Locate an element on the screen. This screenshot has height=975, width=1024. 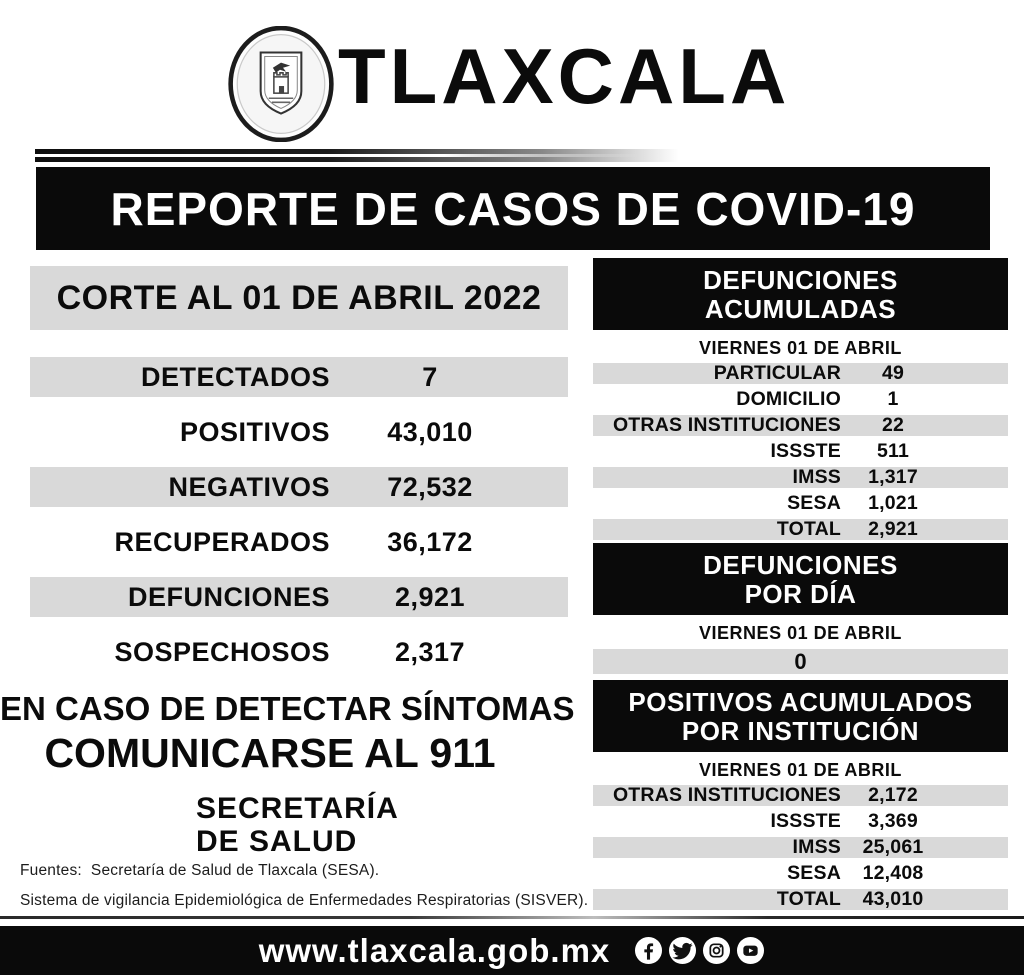
row-value: 22 is located at coordinates (893, 425).